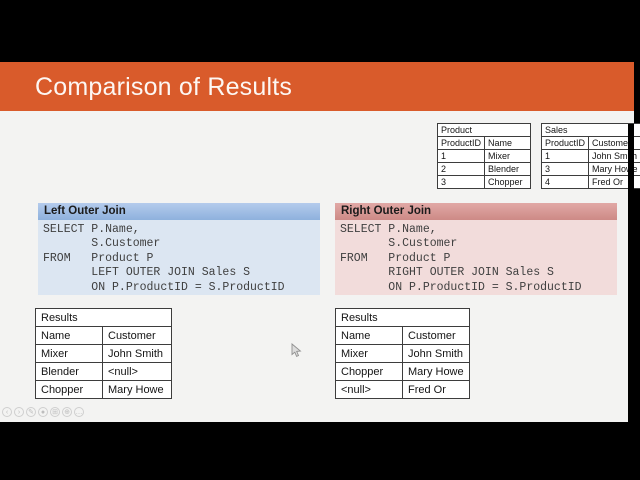 The width and height of the screenshot is (640, 480). I want to click on title-bar: Comparison of Results, so click(317, 86).